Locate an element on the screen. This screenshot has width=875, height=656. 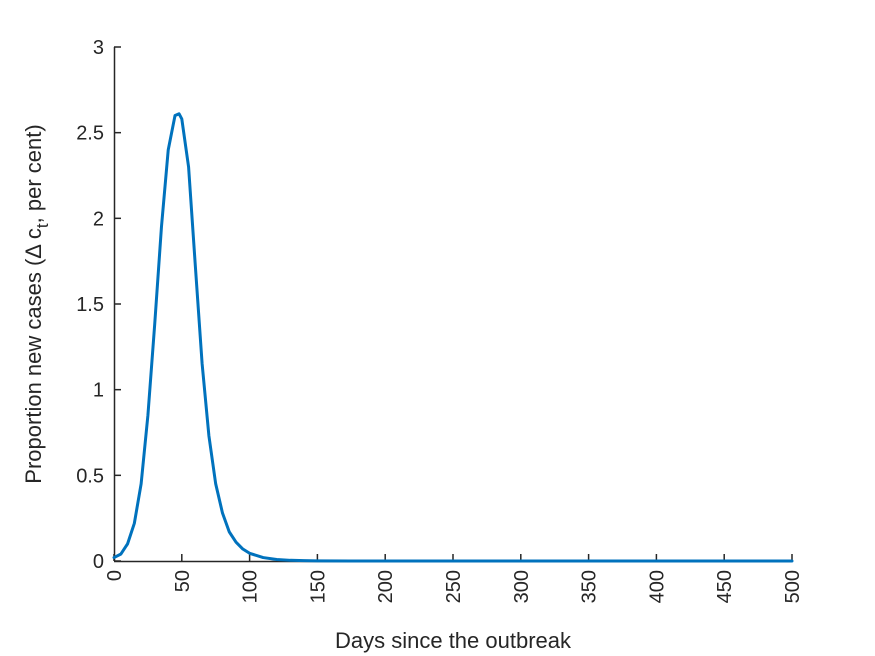
x-tick-label: 200 is located at coordinates (386, 586).